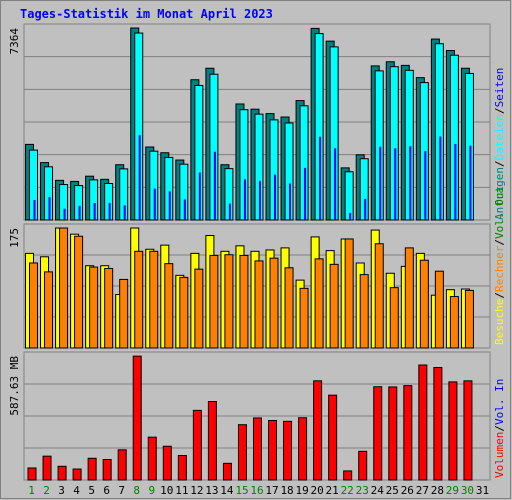  Describe the element at coordinates (151, 490) in the screenshot. I see `x-tick-label-day-9: 9` at that location.